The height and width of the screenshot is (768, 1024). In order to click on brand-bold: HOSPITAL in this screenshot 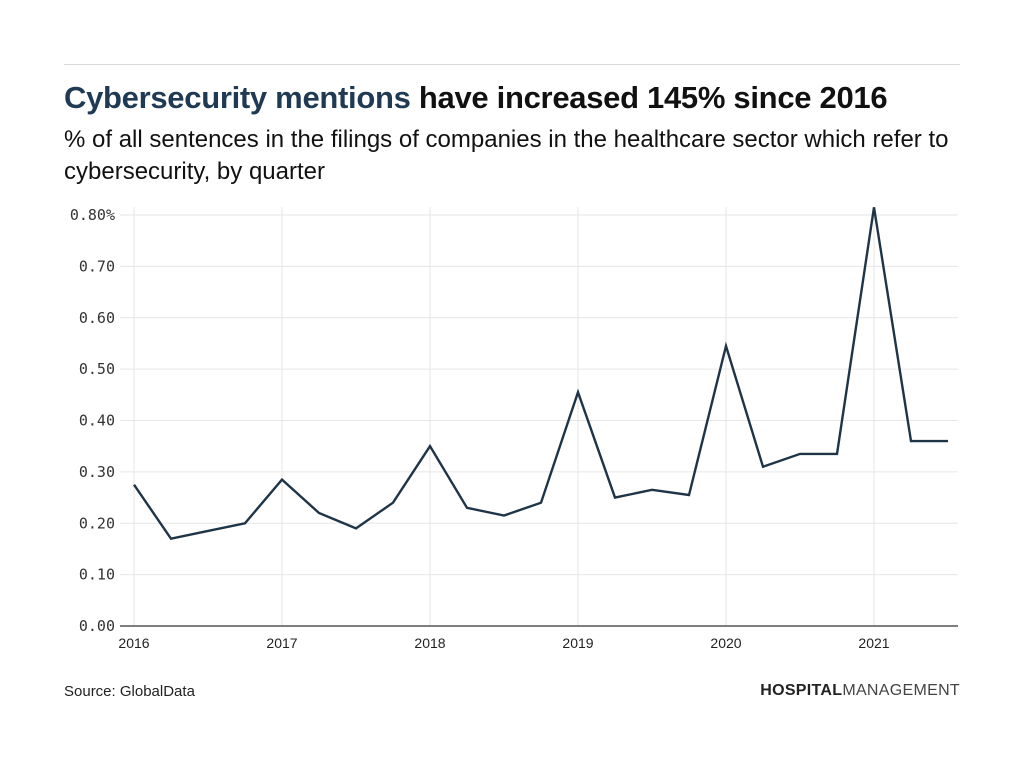, I will do `click(801, 690)`.